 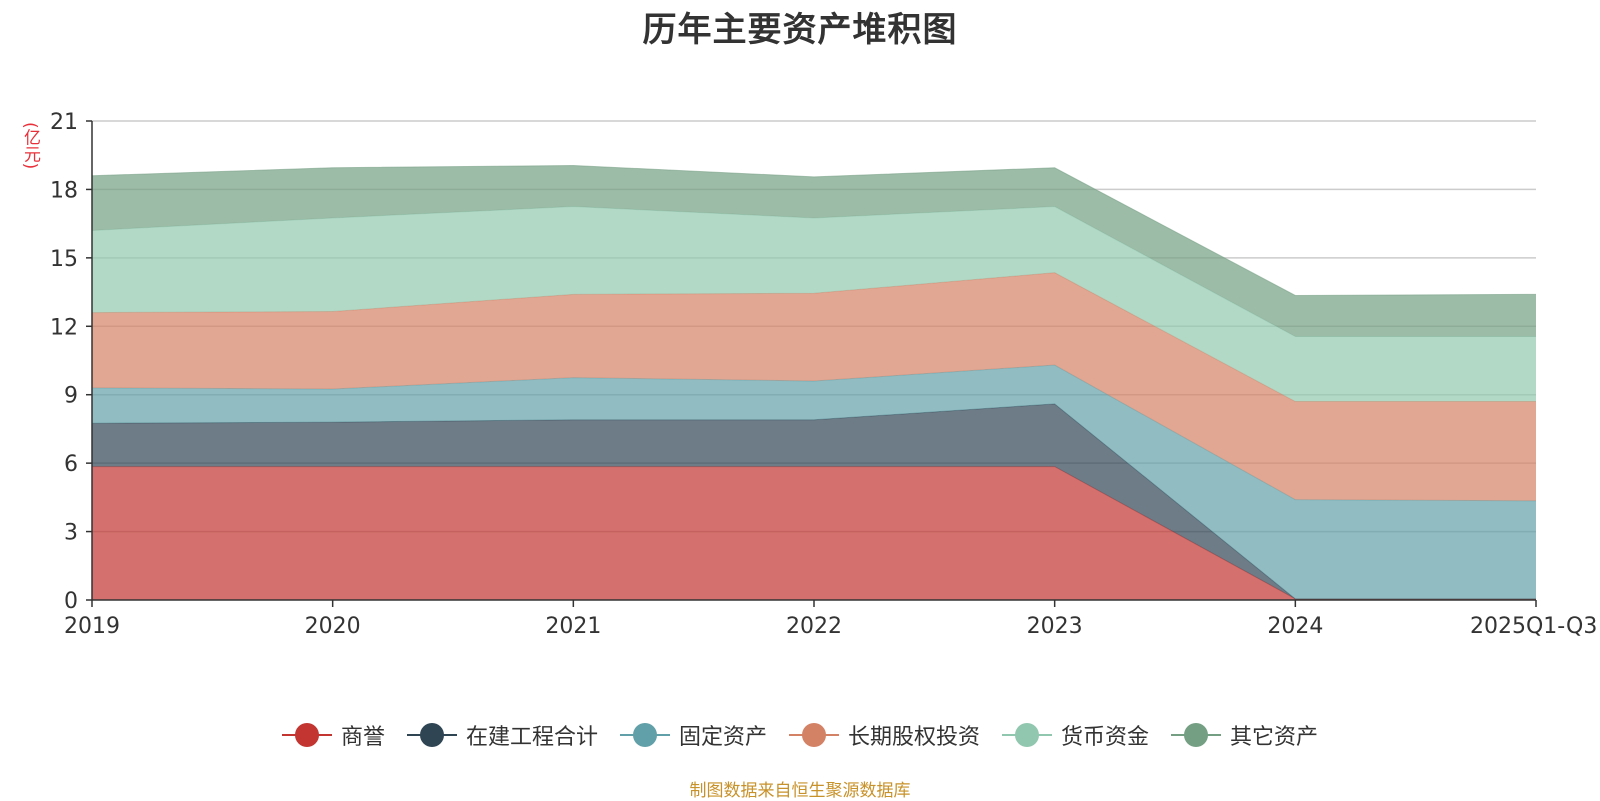 I want to click on legend-item-2: 固定资产, so click(x=693, y=735).